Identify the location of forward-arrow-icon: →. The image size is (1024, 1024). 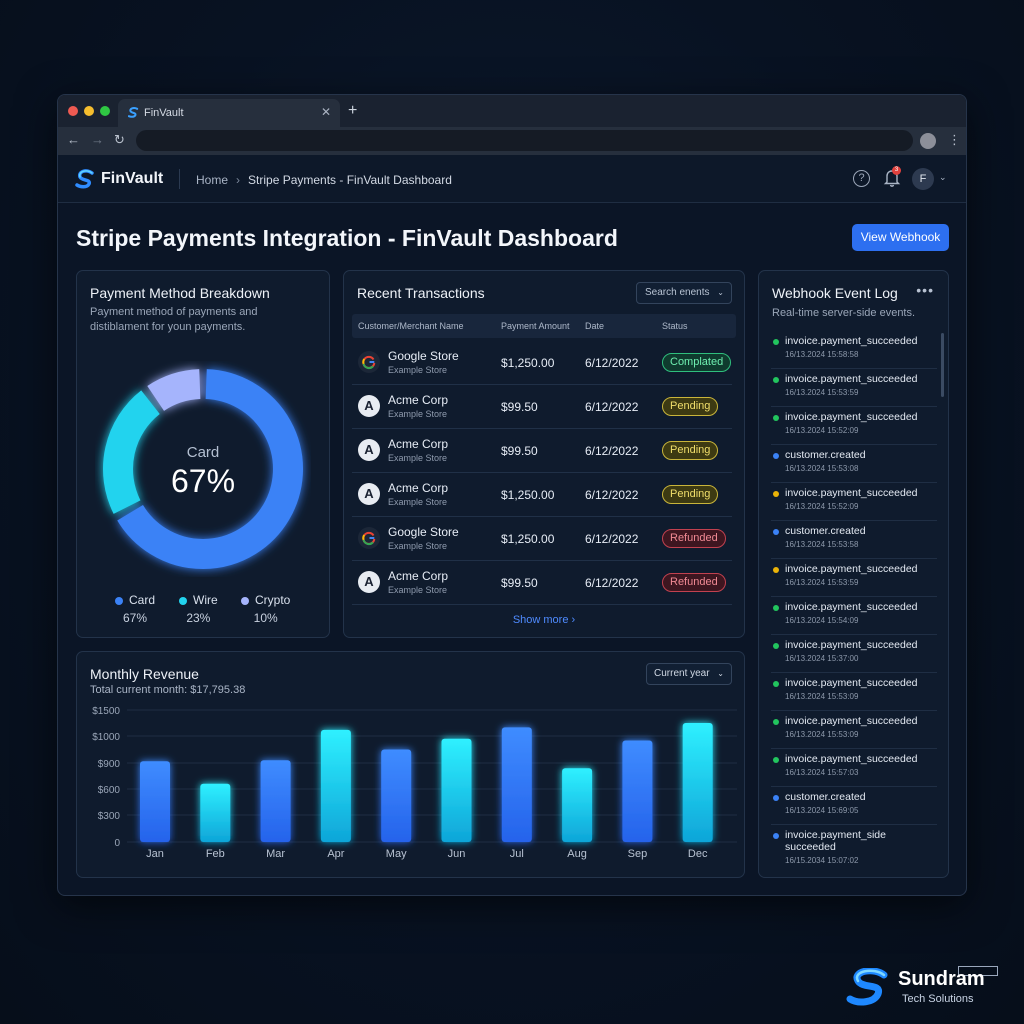
(97, 139).